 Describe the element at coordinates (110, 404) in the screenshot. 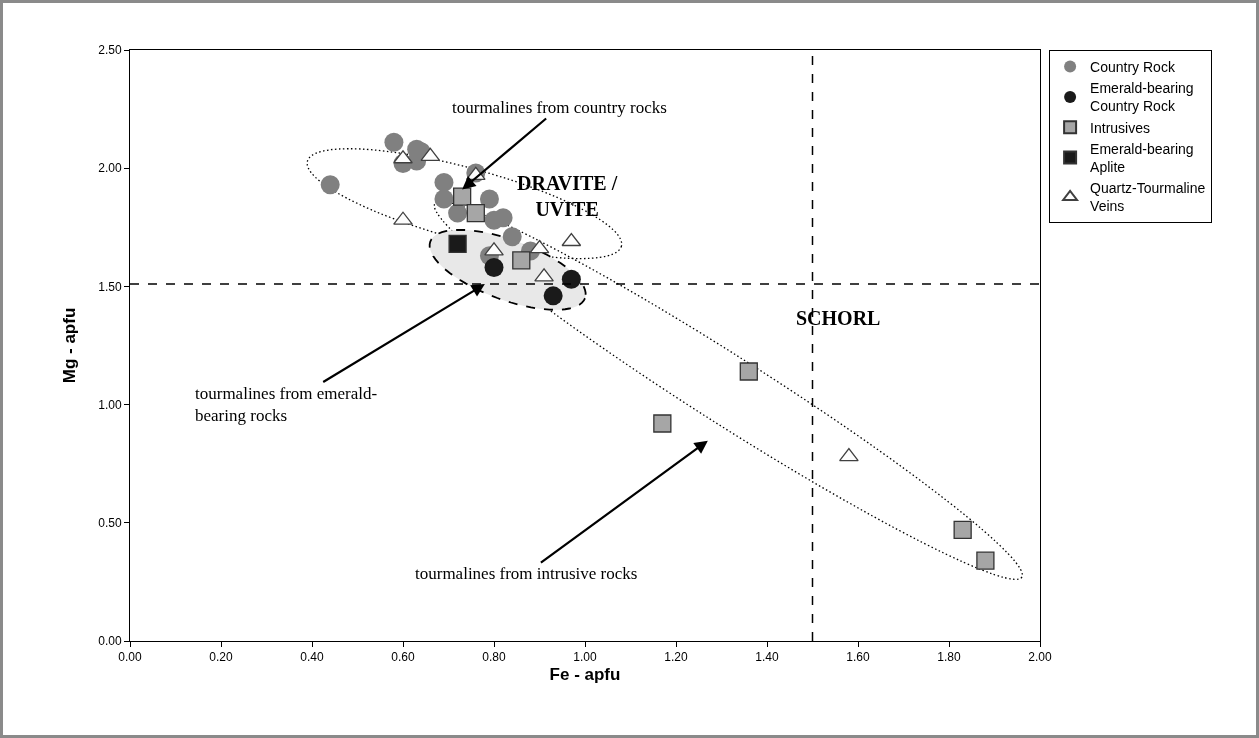

I see `y-tick-label: 1.00` at that location.